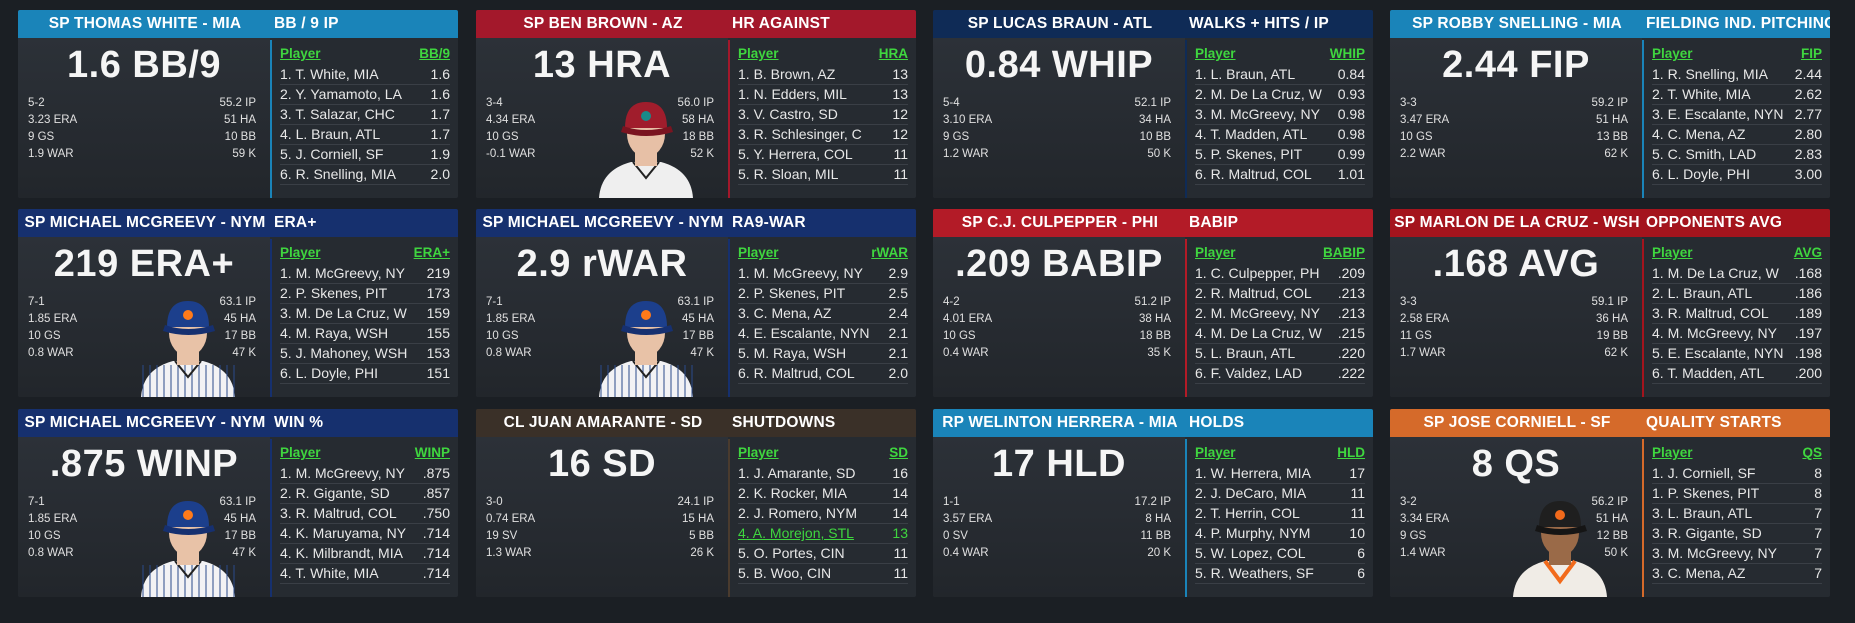 This screenshot has width=1855, height=623. I want to click on player-name: RP WELINTON HERRERA - MIA, so click(1060, 422).